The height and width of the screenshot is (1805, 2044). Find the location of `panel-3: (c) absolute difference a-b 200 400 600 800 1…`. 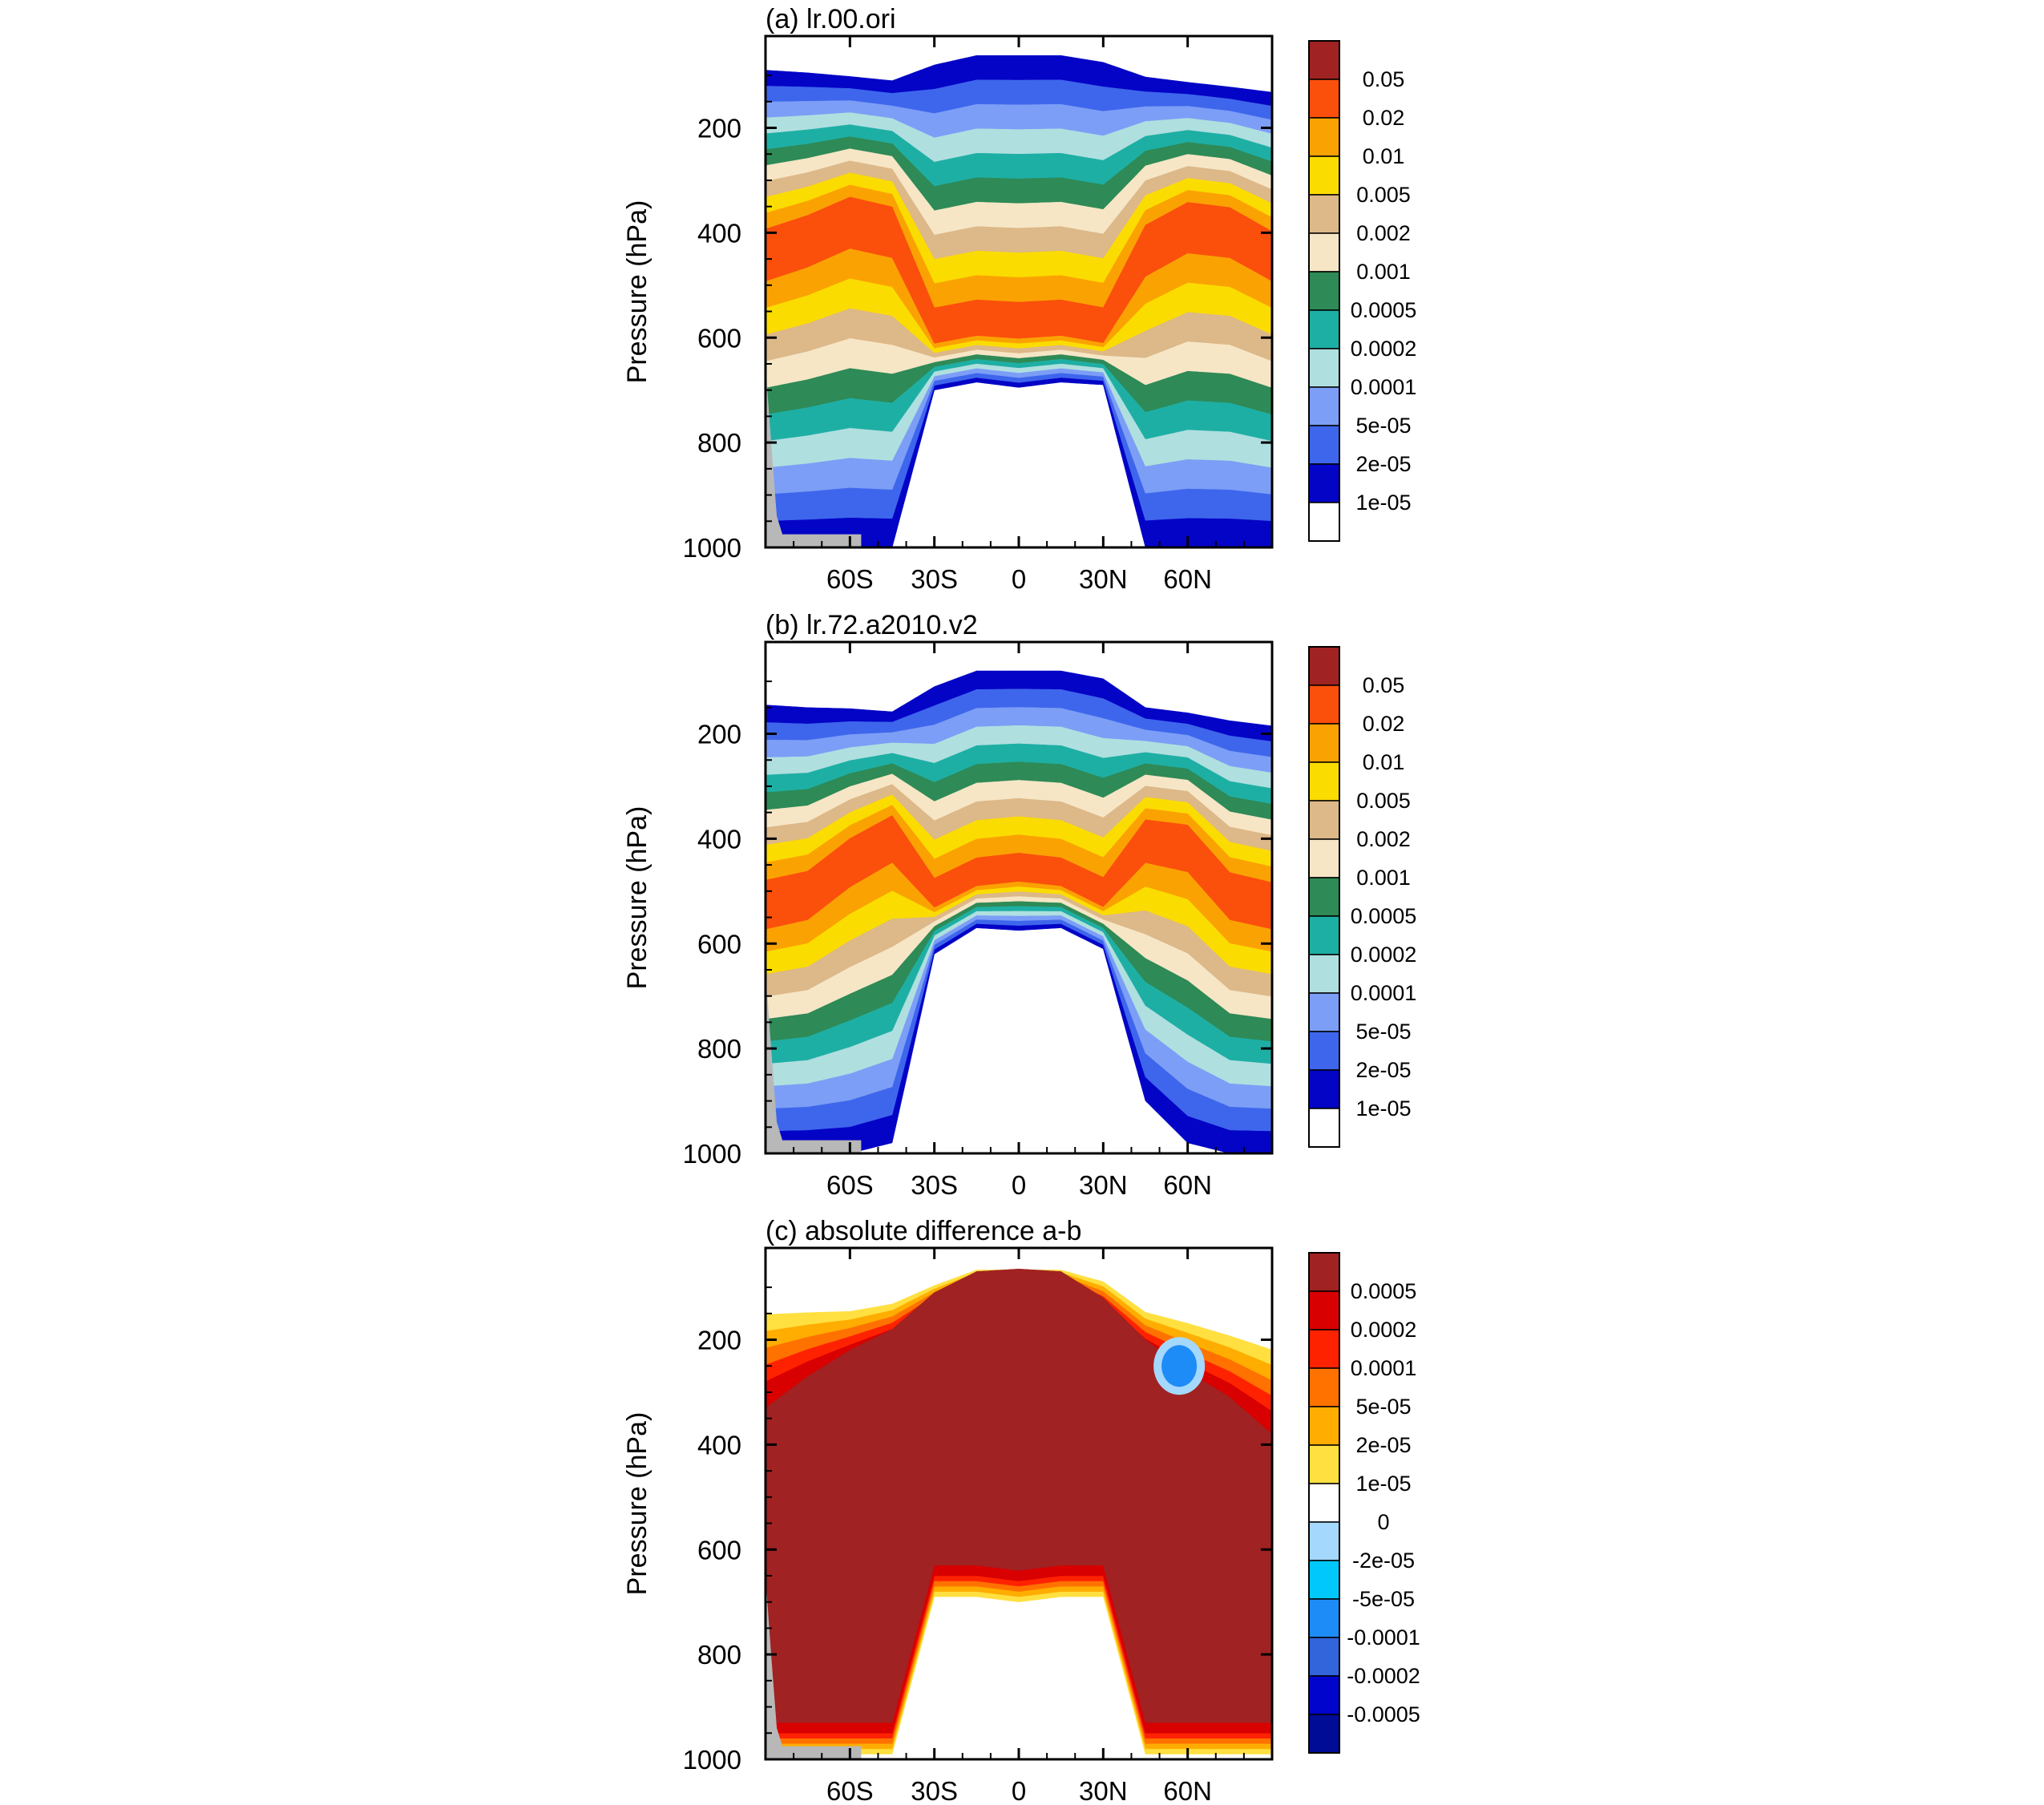

panel-3: (c) absolute difference a-b 200 400 600 800 1… is located at coordinates (1021, 1510).